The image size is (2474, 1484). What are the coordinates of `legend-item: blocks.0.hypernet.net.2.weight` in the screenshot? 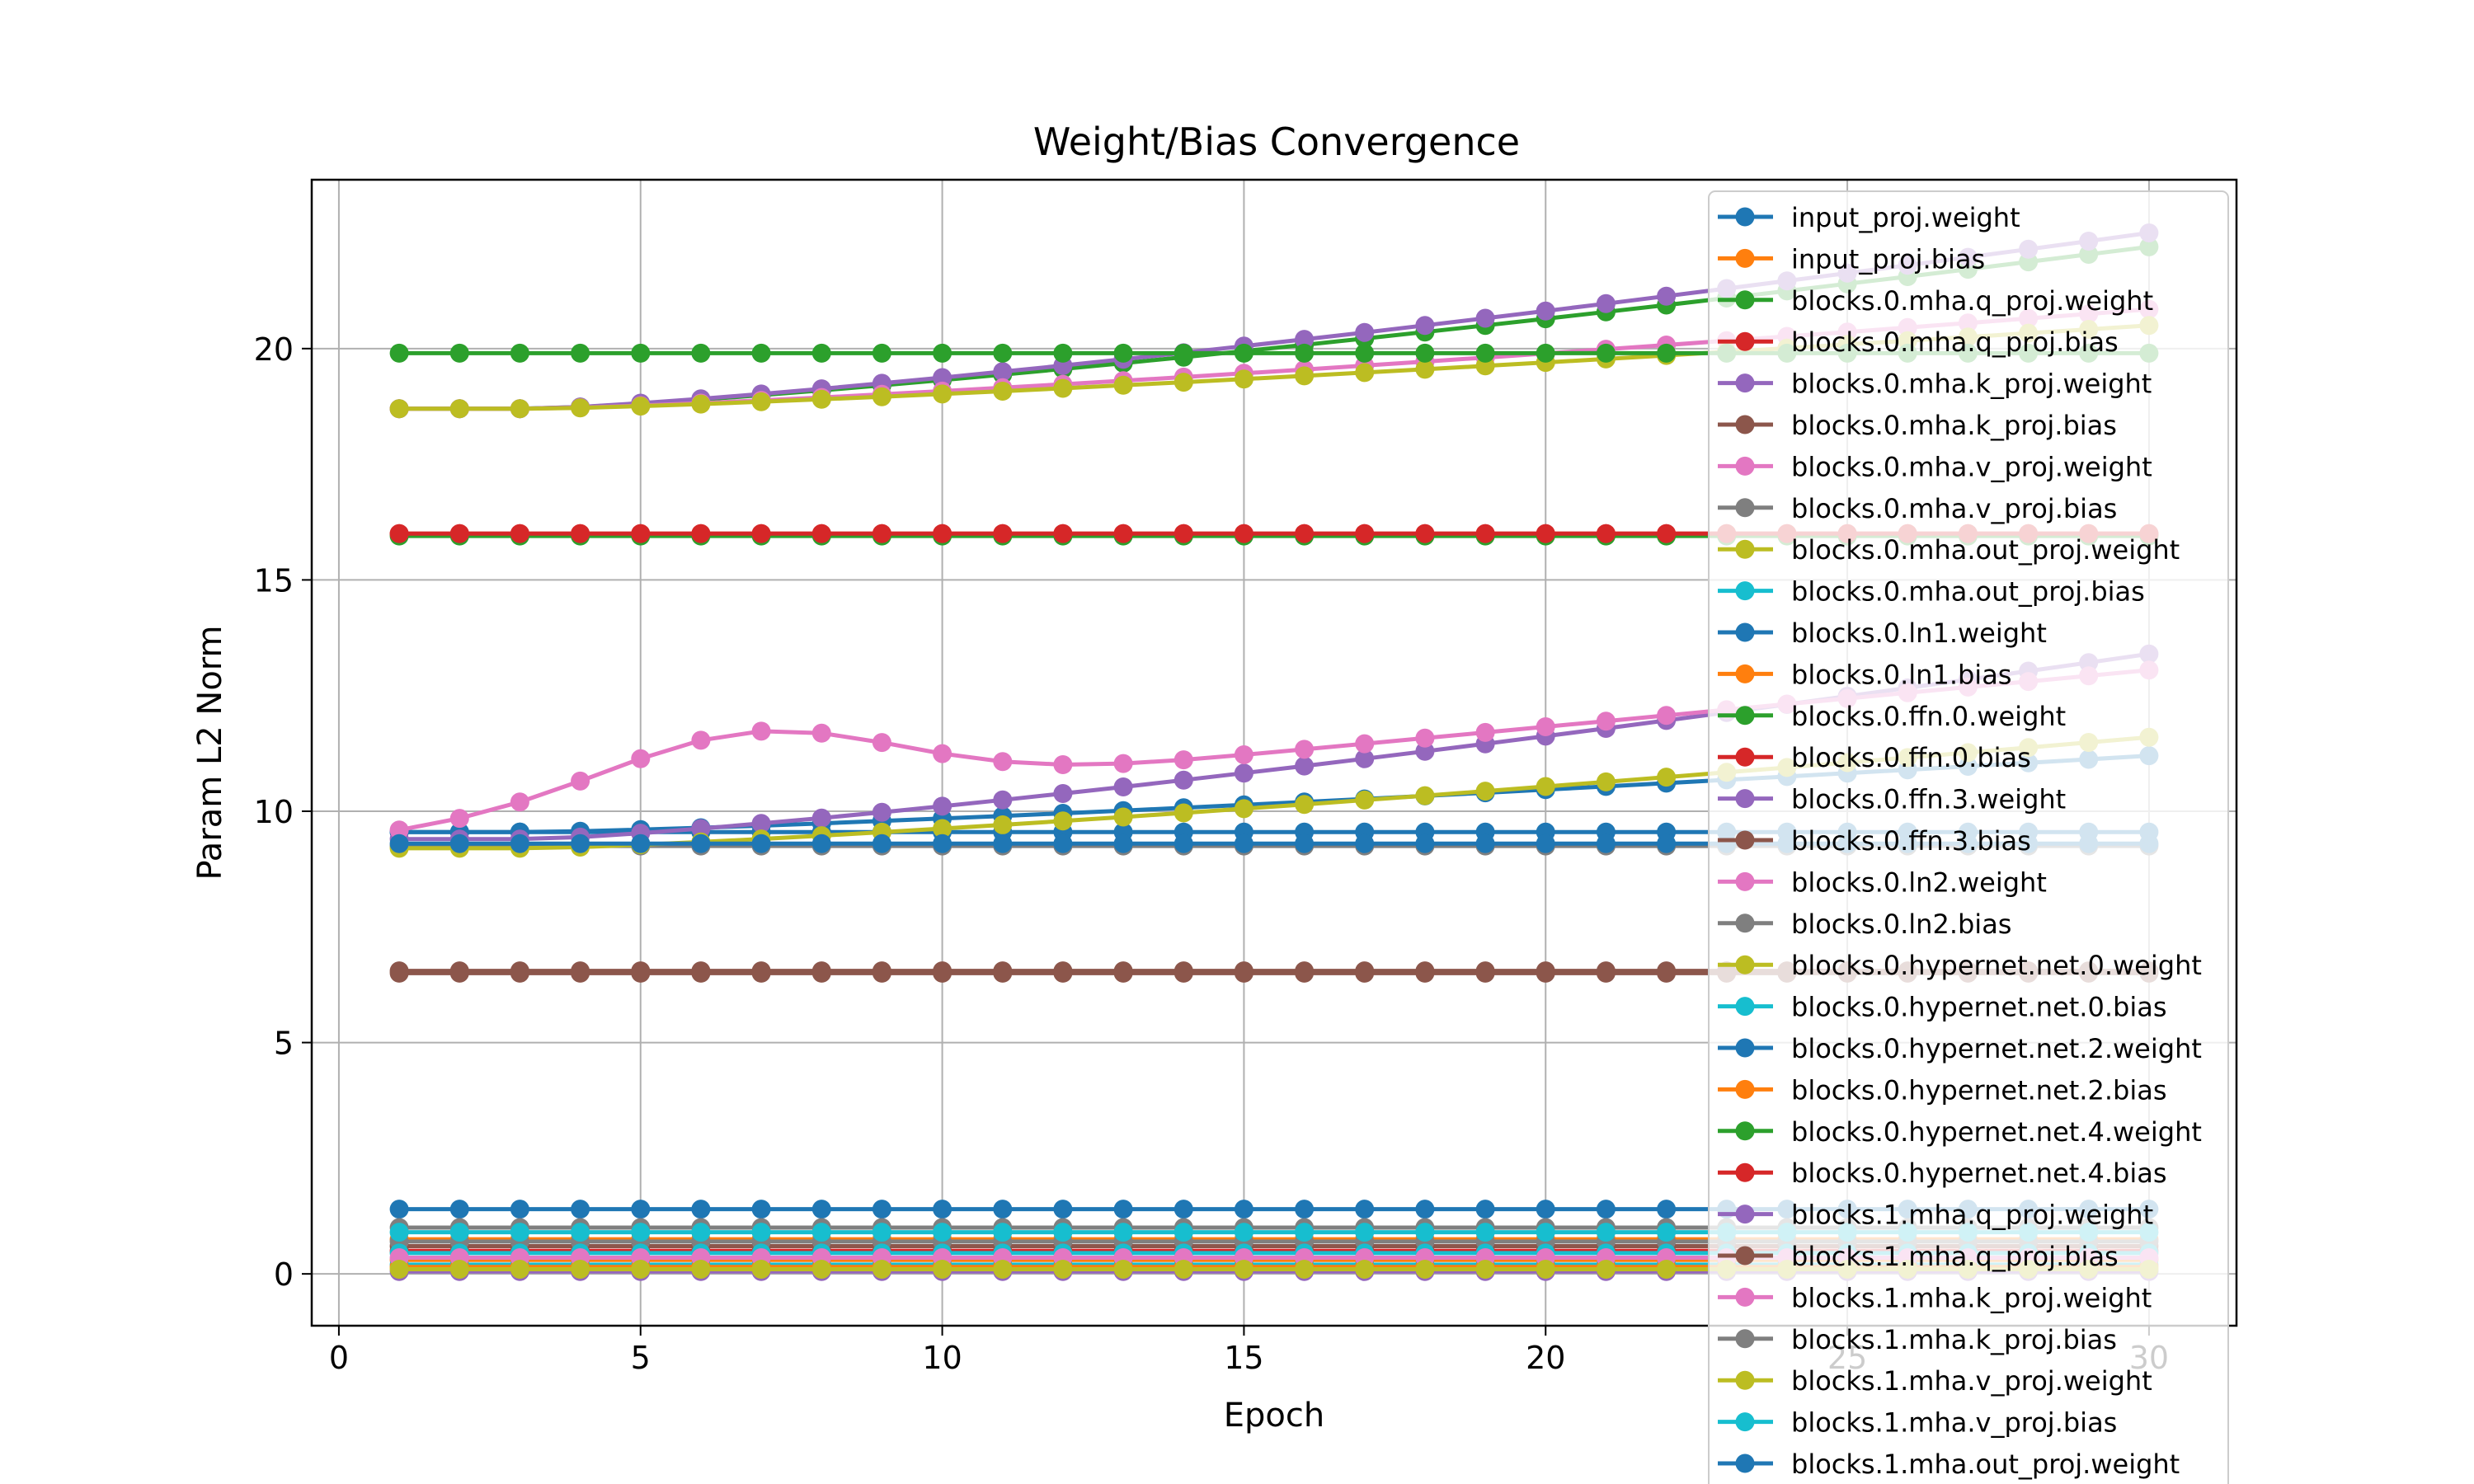 It's located at (1960, 1048).